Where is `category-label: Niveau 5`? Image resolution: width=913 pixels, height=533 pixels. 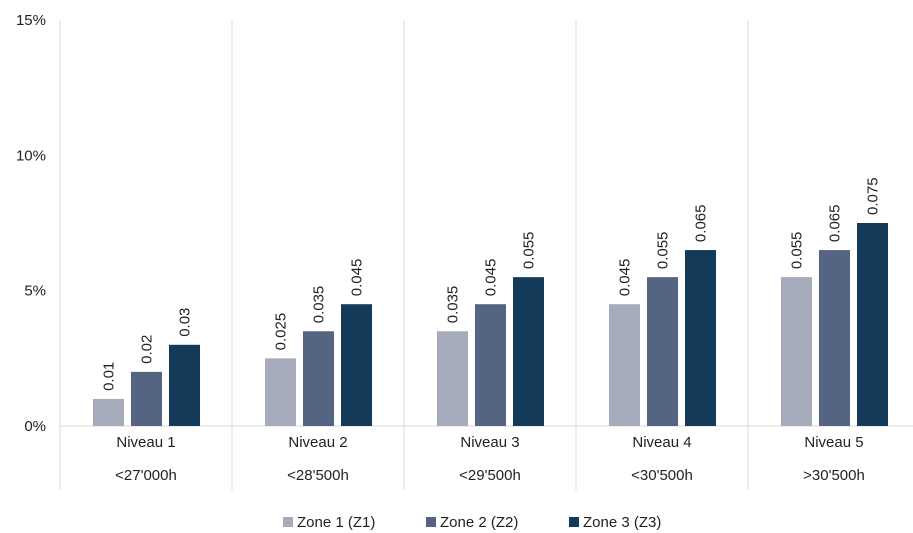 category-label: Niveau 5 is located at coordinates (833, 442).